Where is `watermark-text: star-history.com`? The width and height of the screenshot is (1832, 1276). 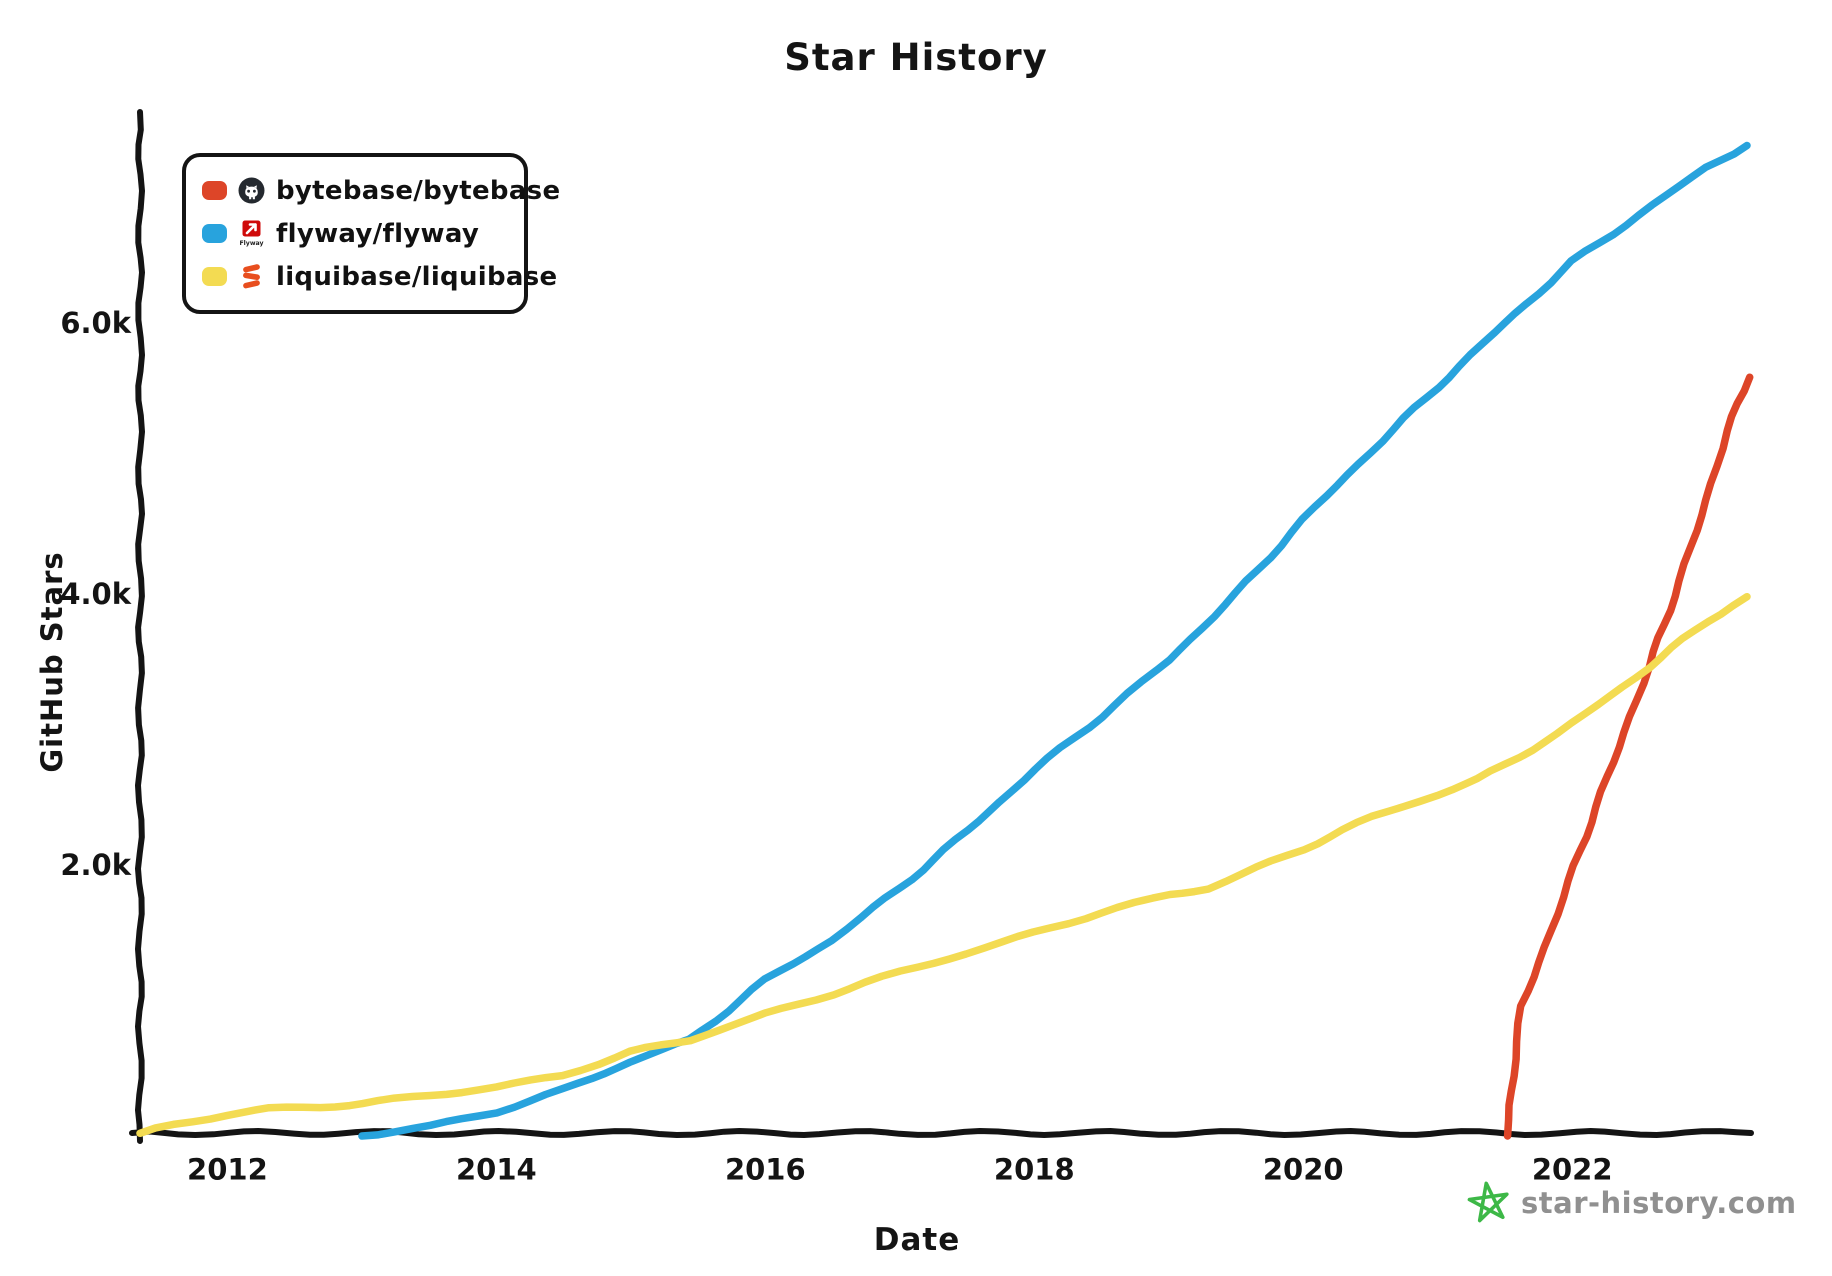
watermark-text: star-history.com is located at coordinates (1659, 1203).